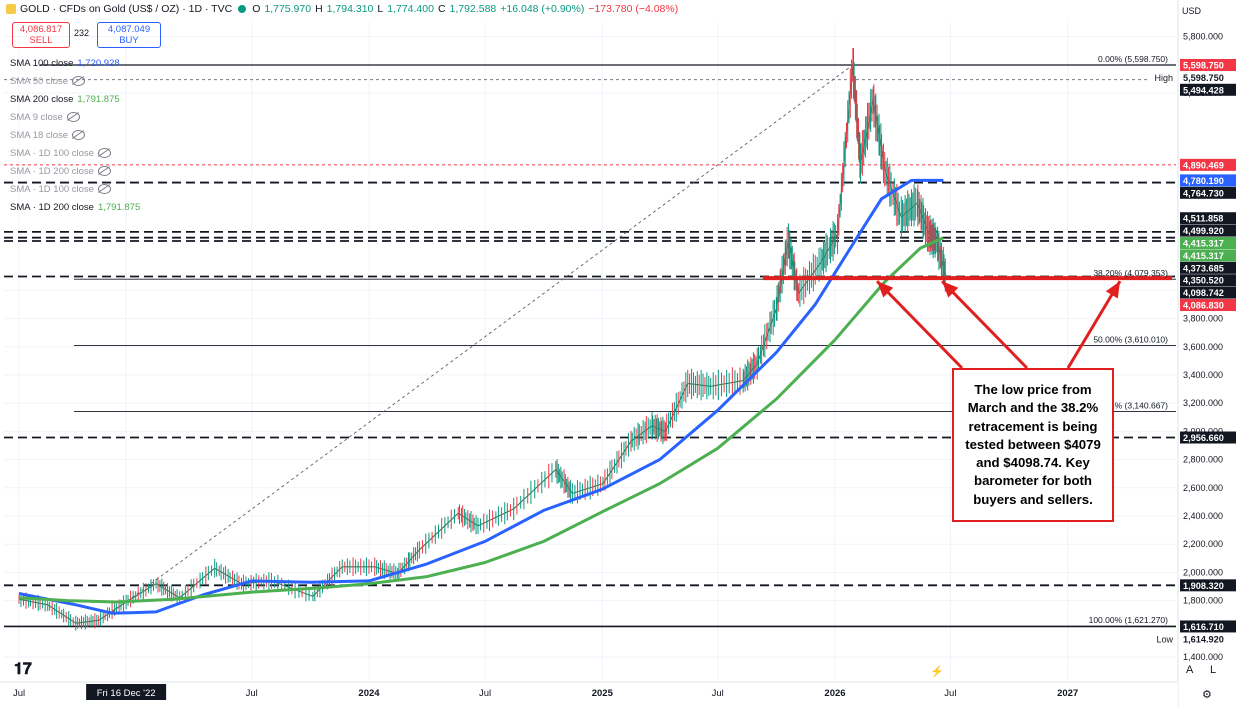 This screenshot has width=1238, height=713. I want to click on high-label: H, so click(319, 9).